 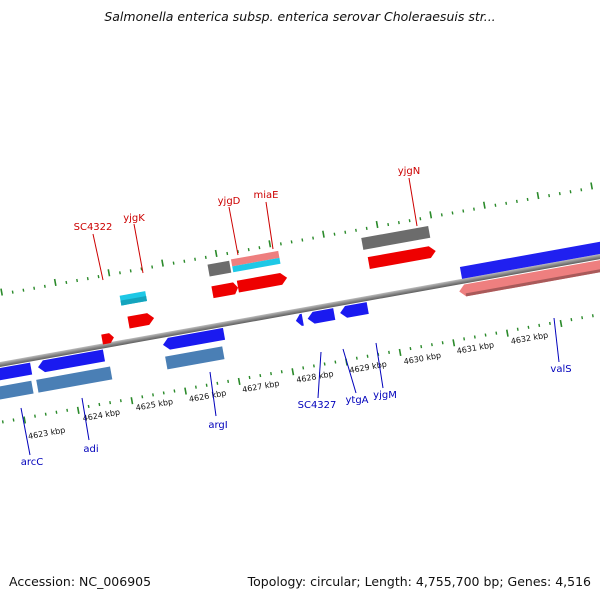 I want to click on gene-label-yjgM: yjgM, so click(x=385, y=395).